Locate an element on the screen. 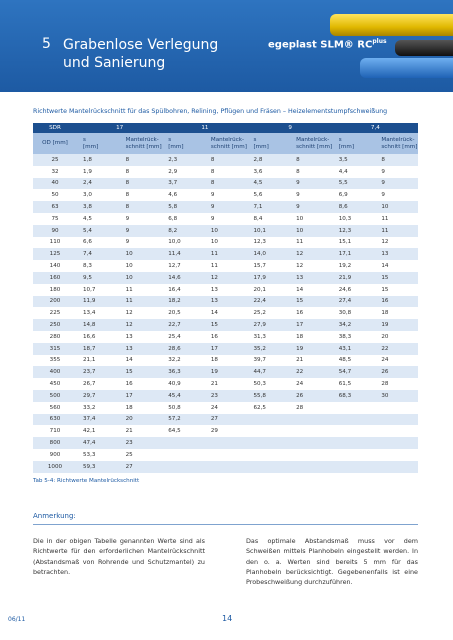 This screenshot has width=453, height=640. table-cell: 3,7 is located at coordinates (183, 183).